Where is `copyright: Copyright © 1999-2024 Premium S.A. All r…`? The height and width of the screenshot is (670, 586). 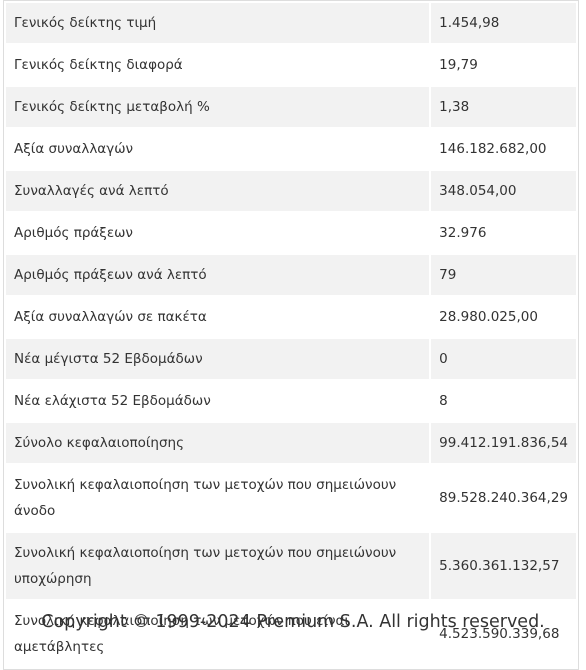
copyright: Copyright © 1999-2024 Premium S.A. All r… is located at coordinates (293, 622).